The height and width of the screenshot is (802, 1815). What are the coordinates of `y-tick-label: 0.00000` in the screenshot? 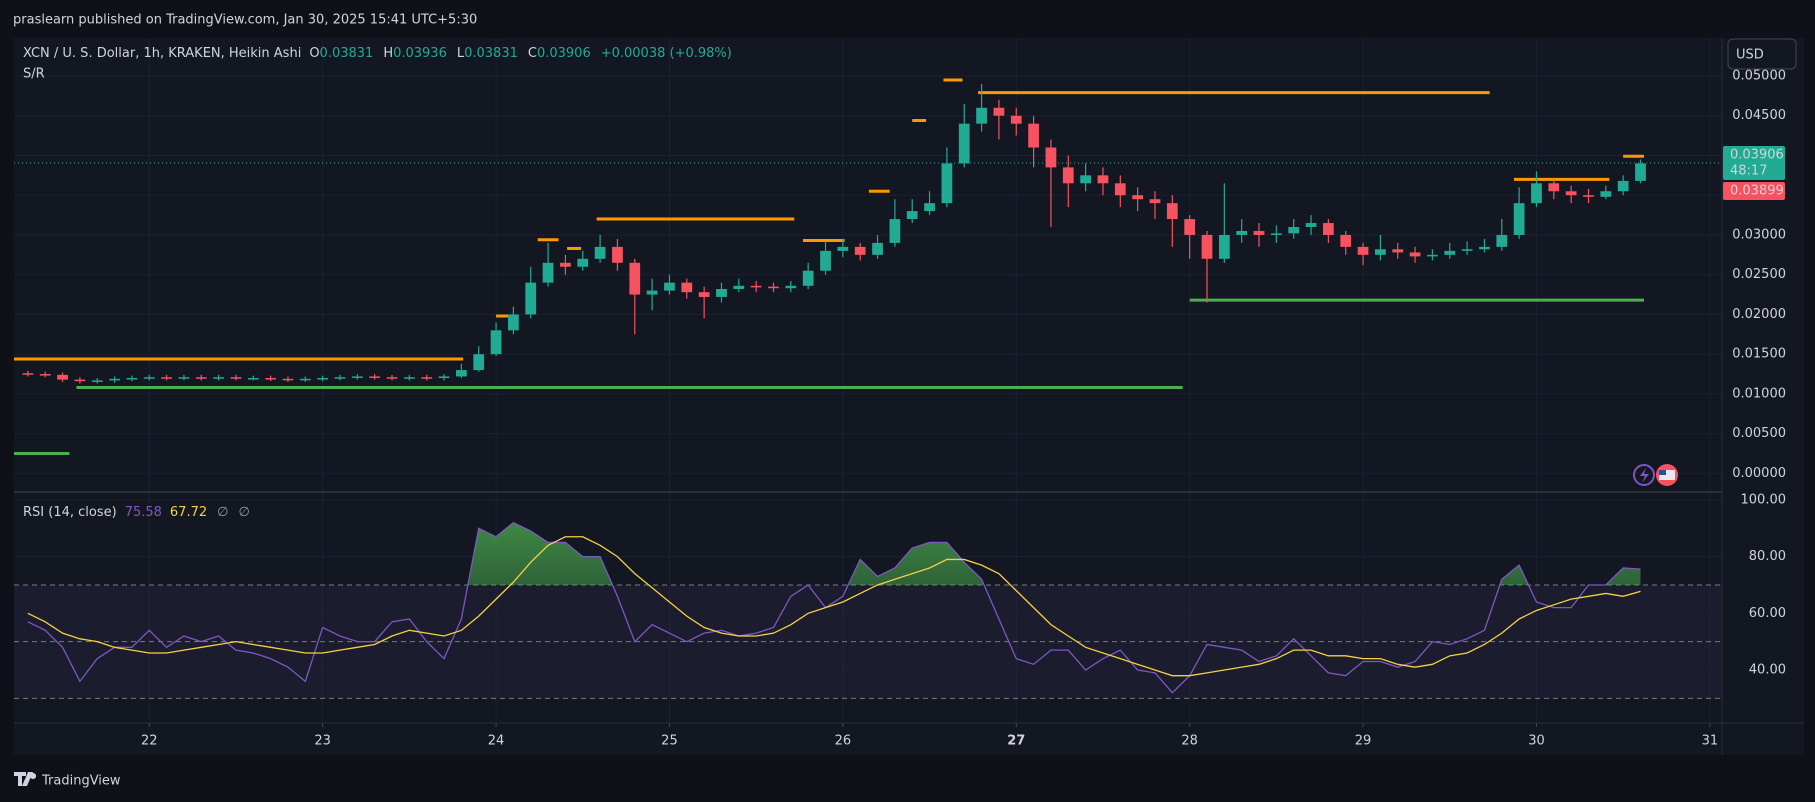 It's located at (1759, 473).